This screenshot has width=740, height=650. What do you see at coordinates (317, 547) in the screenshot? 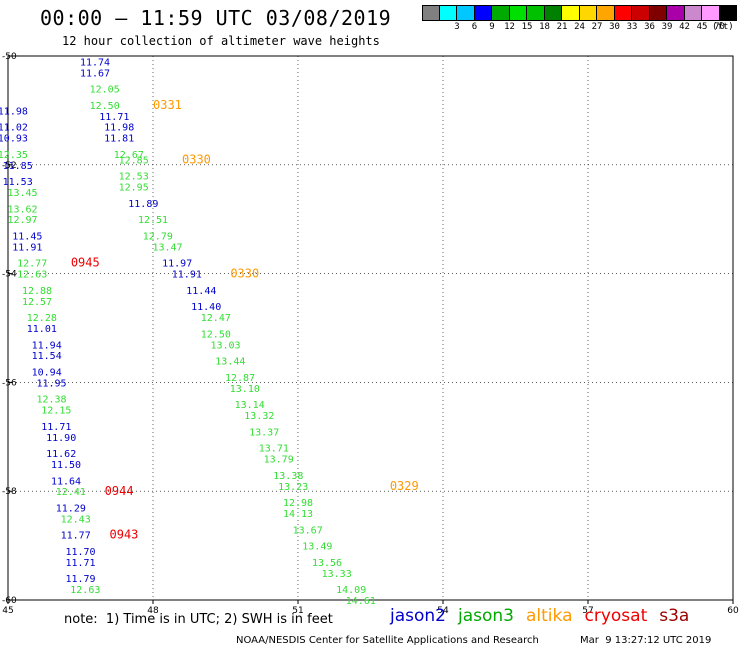
I see `wave-height-value: 13.49` at bounding box center [317, 547].